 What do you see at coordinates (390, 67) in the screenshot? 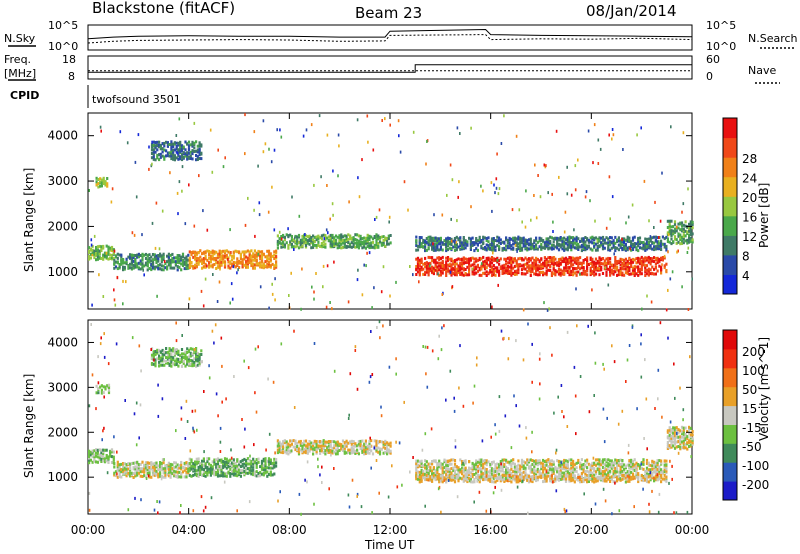
I see `freq-panel-frame` at bounding box center [390, 67].